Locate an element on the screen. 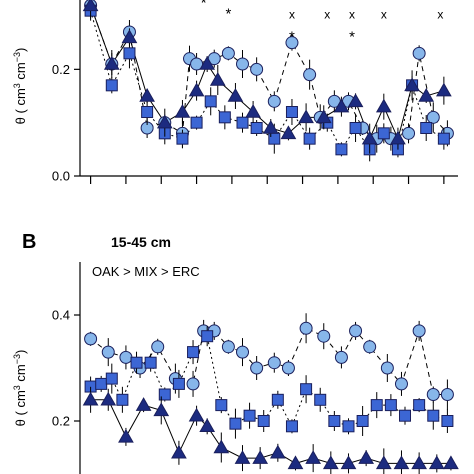 The width and height of the screenshot is (474, 474). panel-b-y-axis-label: θ ( cm3 cm−3) is located at coordinates (20, 388).